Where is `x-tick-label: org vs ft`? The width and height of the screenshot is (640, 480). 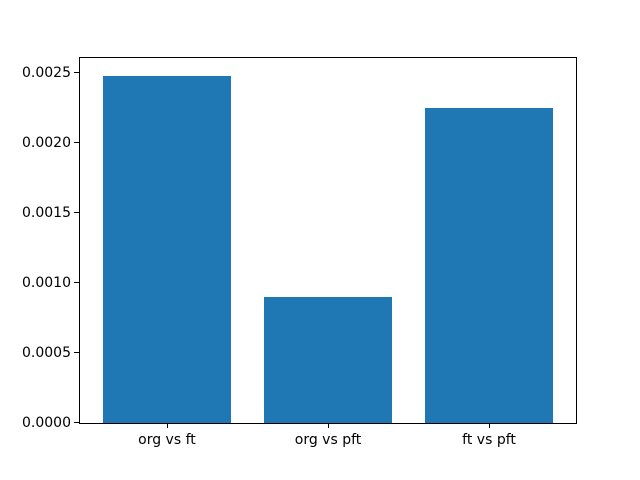
x-tick-label: org vs ft is located at coordinates (167, 440).